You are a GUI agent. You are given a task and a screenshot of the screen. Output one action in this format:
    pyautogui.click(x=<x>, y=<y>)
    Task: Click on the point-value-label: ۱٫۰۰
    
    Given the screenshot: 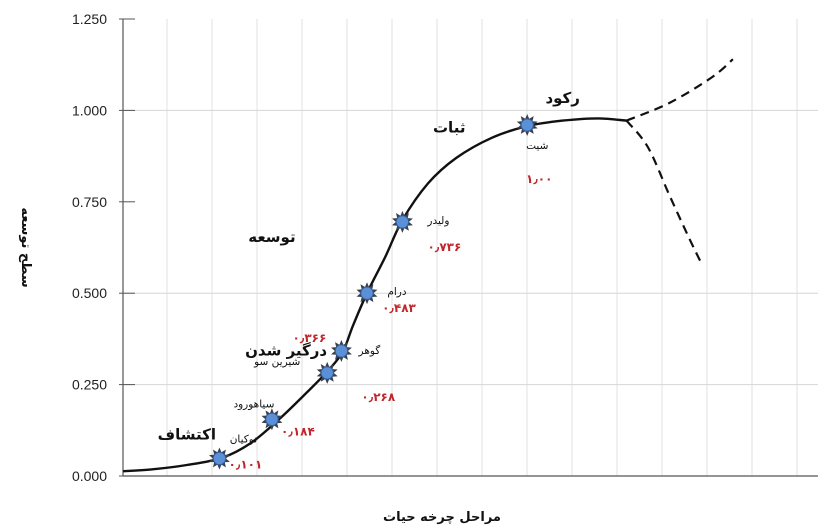 What is the action you would take?
    pyautogui.click(x=539, y=179)
    